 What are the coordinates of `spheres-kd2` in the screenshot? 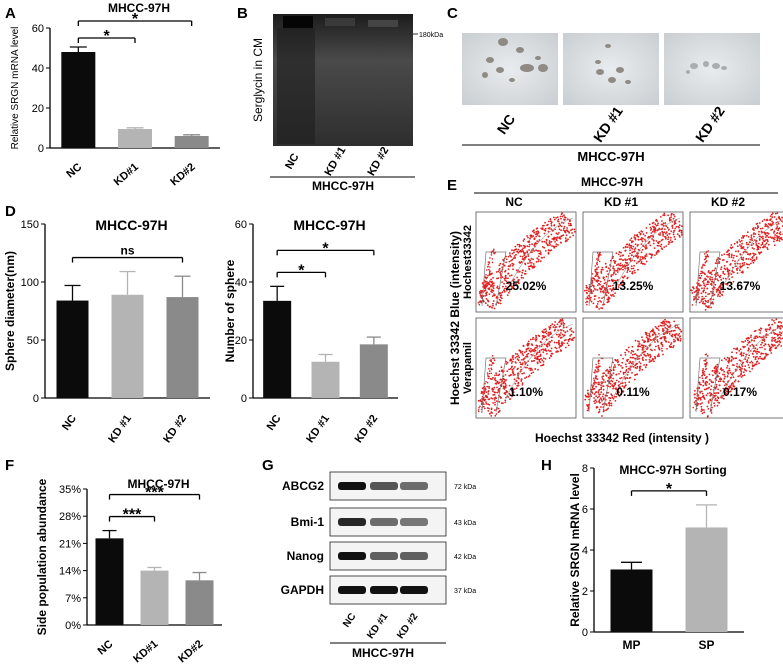 It's located at (706, 67).